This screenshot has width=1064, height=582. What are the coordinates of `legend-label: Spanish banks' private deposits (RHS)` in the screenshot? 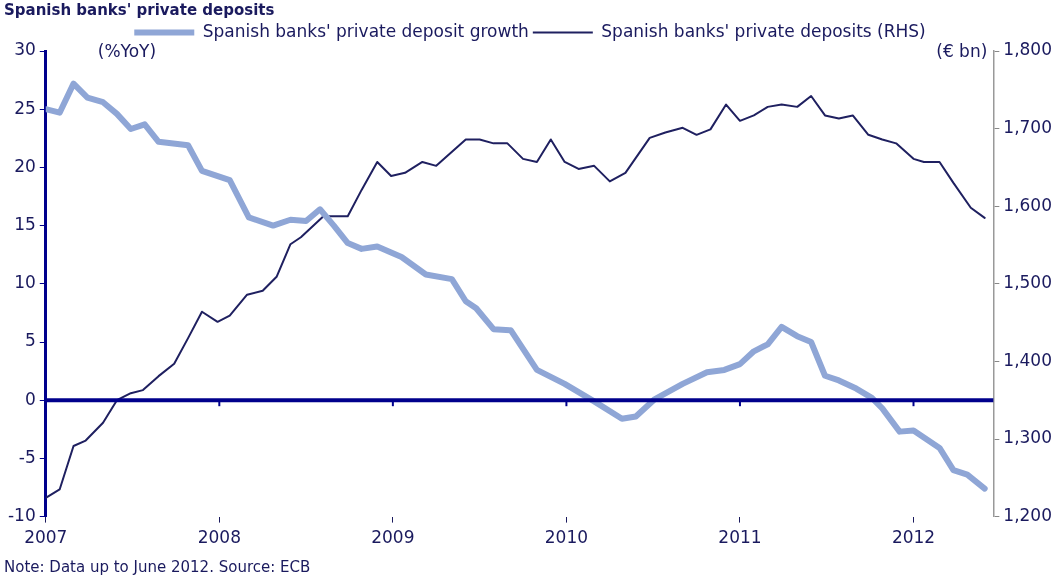 It's located at (763, 30).